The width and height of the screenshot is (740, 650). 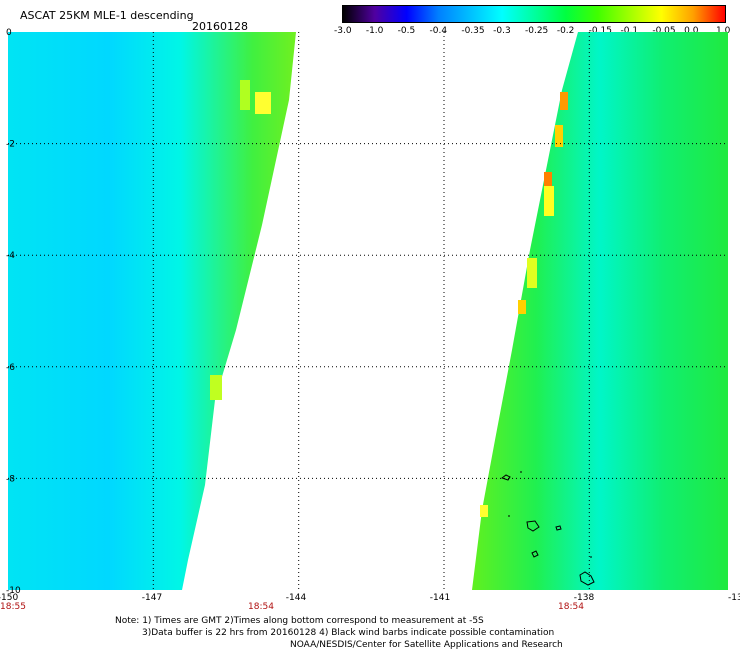 I want to click on colorbar-label: -0.15, so click(x=600, y=31).